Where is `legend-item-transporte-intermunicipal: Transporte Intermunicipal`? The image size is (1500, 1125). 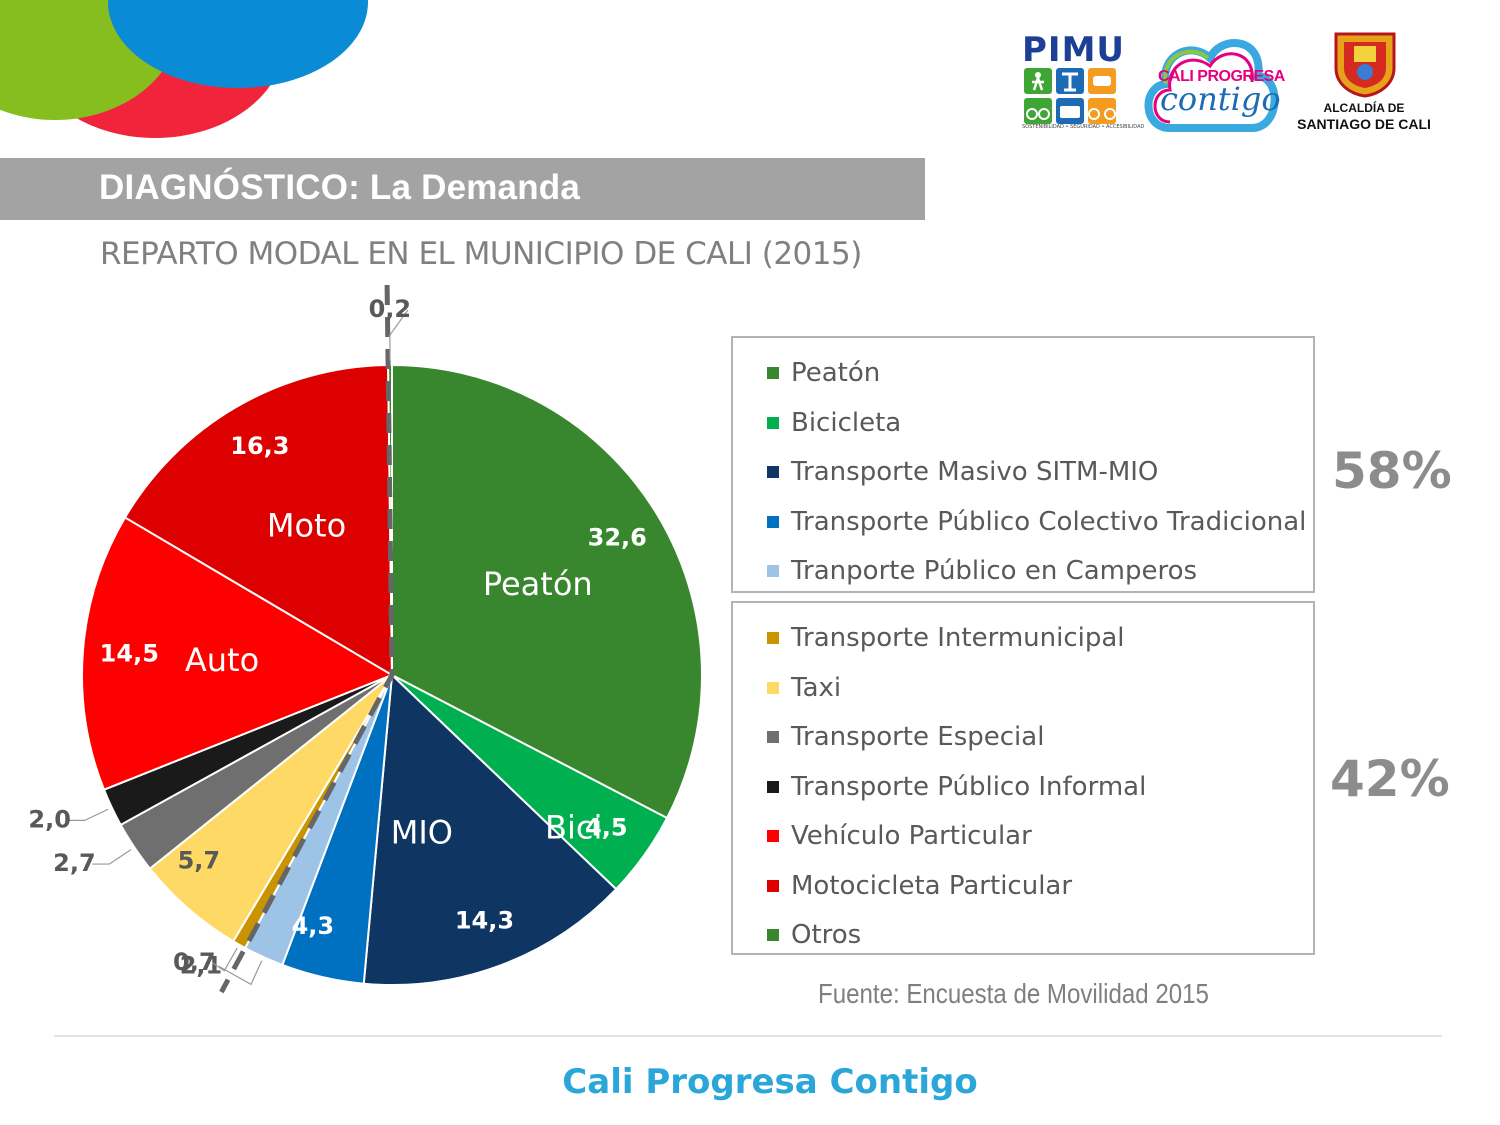 legend-item-transporte-intermunicipal: Transporte Intermunicipal is located at coordinates (946, 638).